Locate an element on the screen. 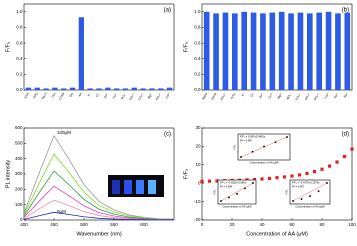 The image size is (357, 246). x-tick-label: Glu is located at coordinates (71, 95).